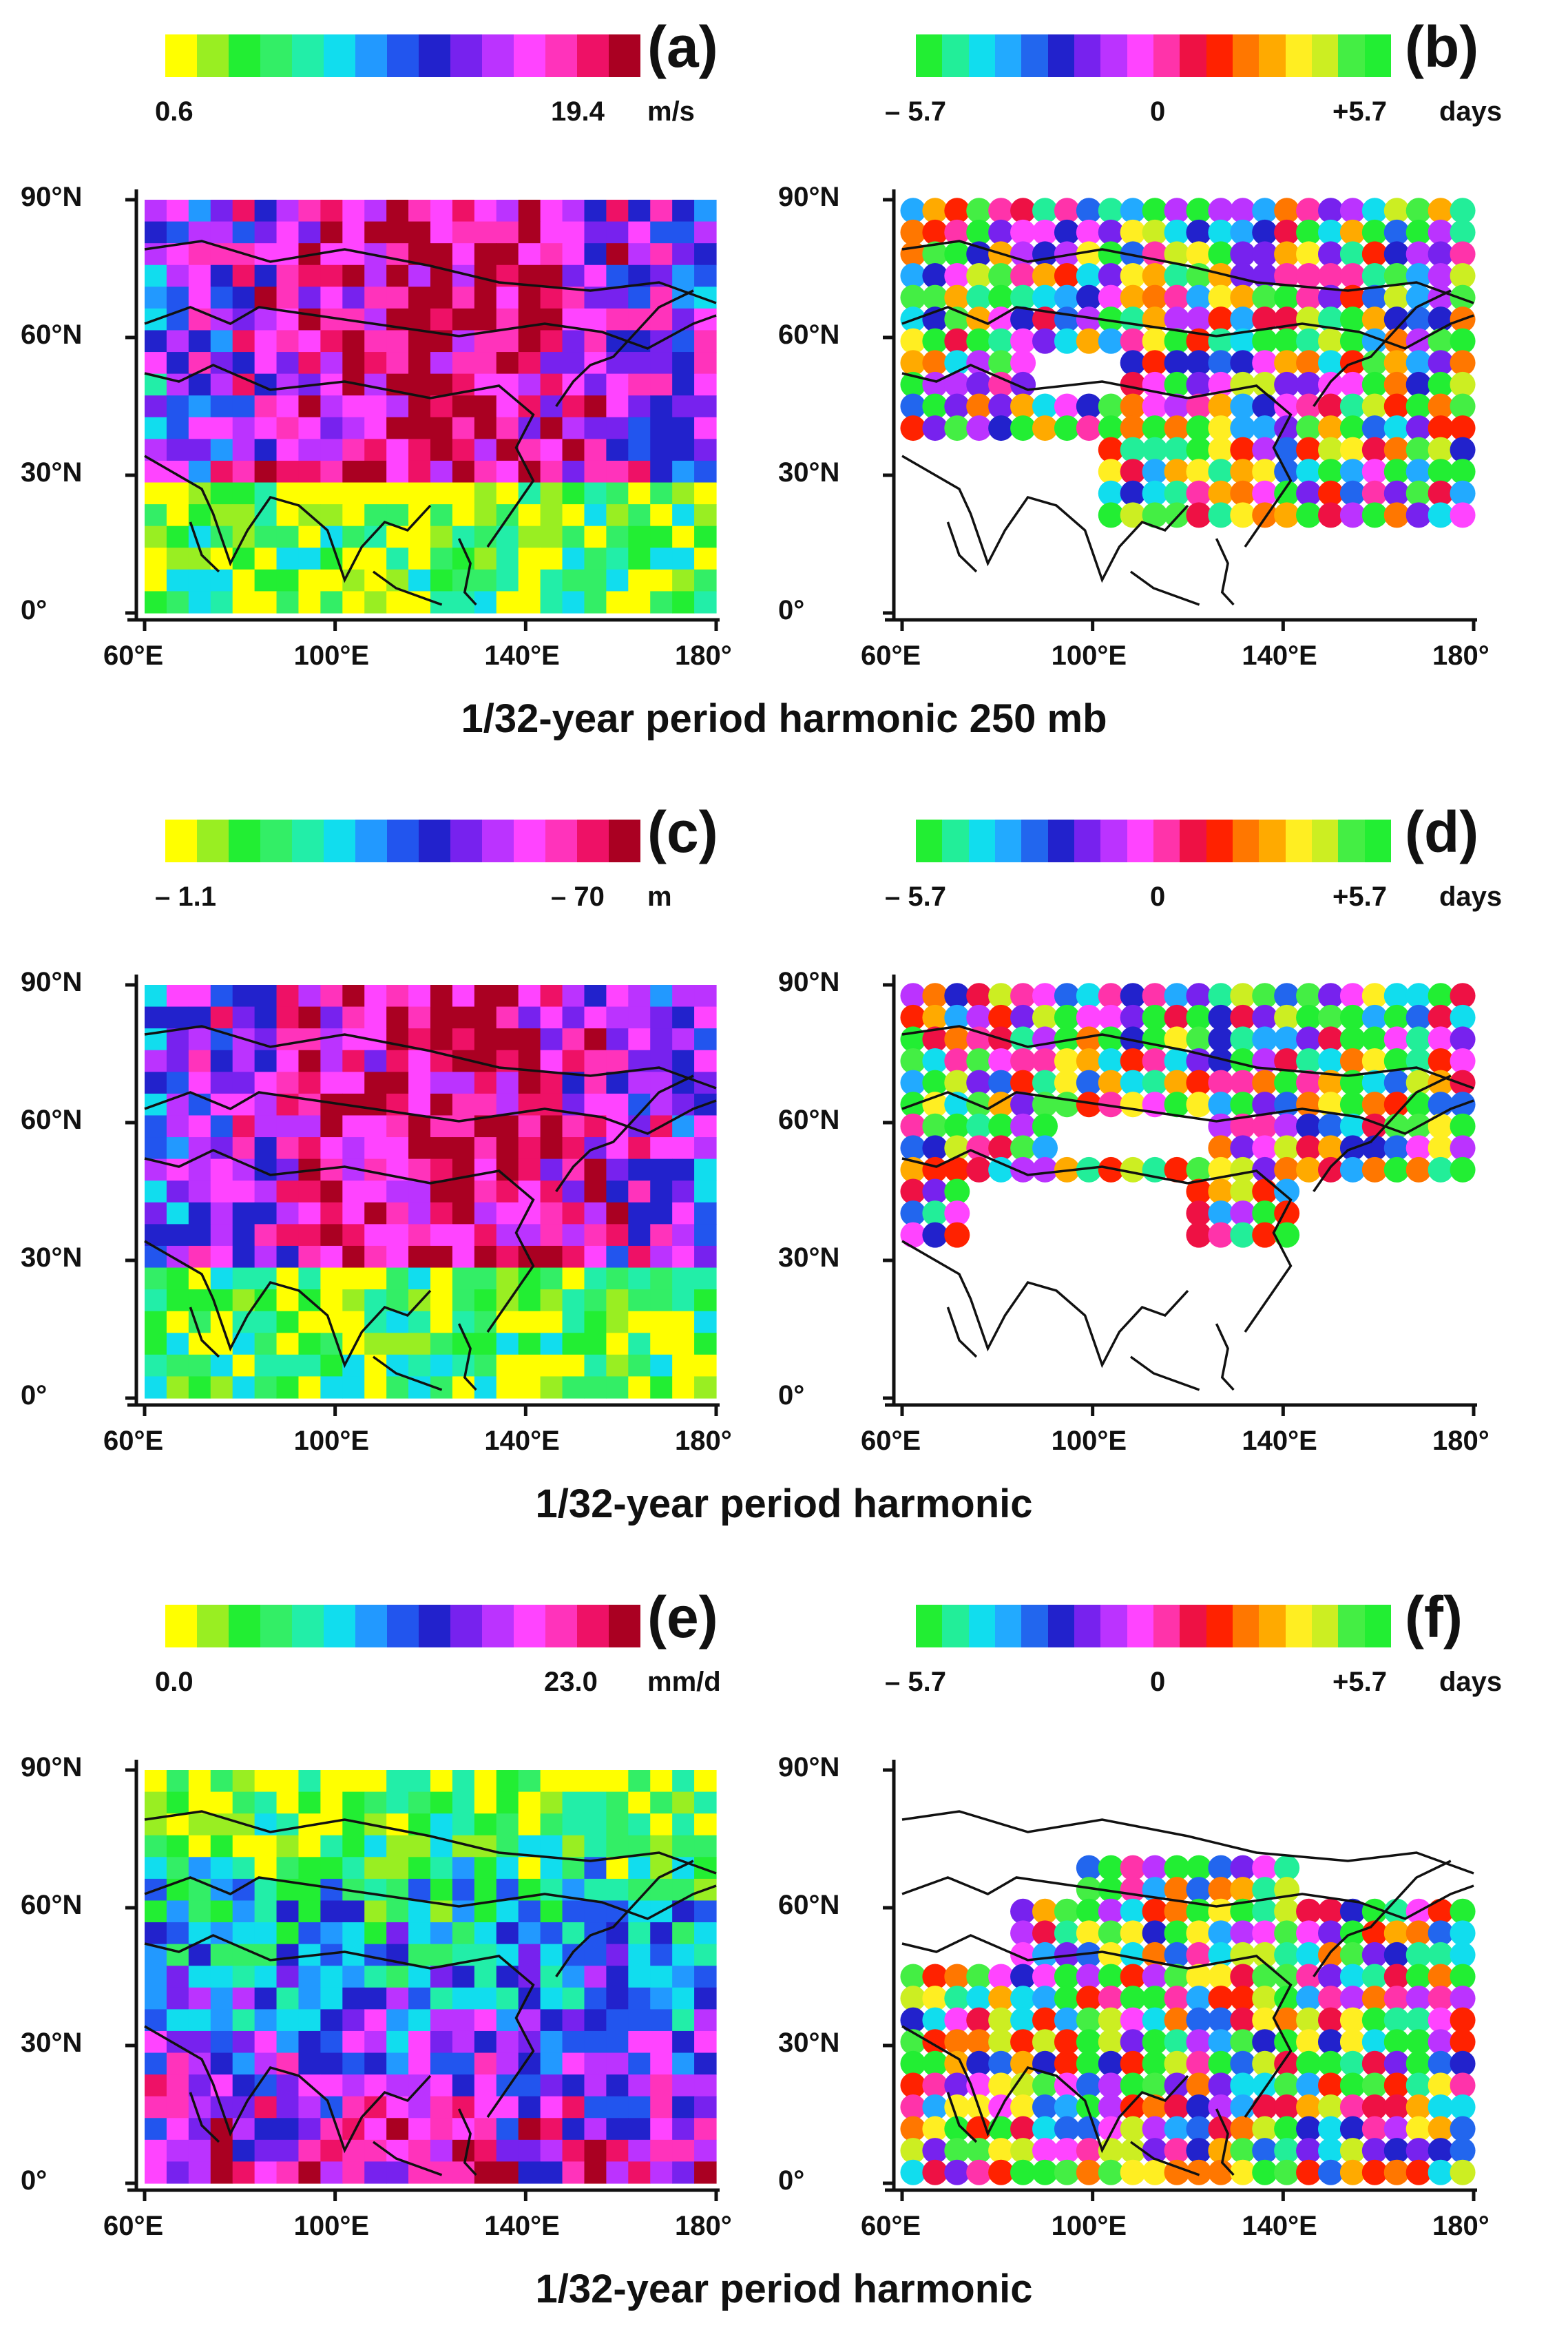  Describe the element at coordinates (682, 1617) in the screenshot. I see `panel-letter: (e)` at that location.